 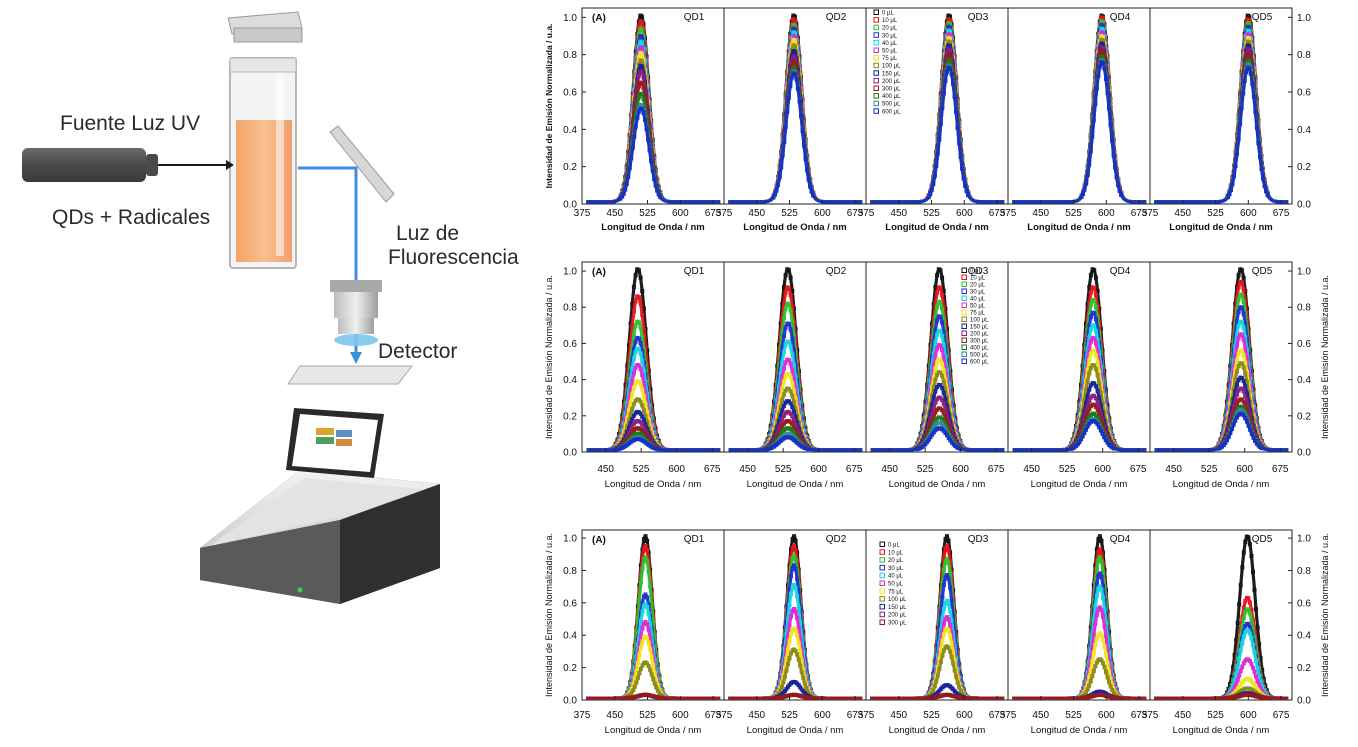 I want to click on legend-entry: 10 μL, so click(x=978, y=279).